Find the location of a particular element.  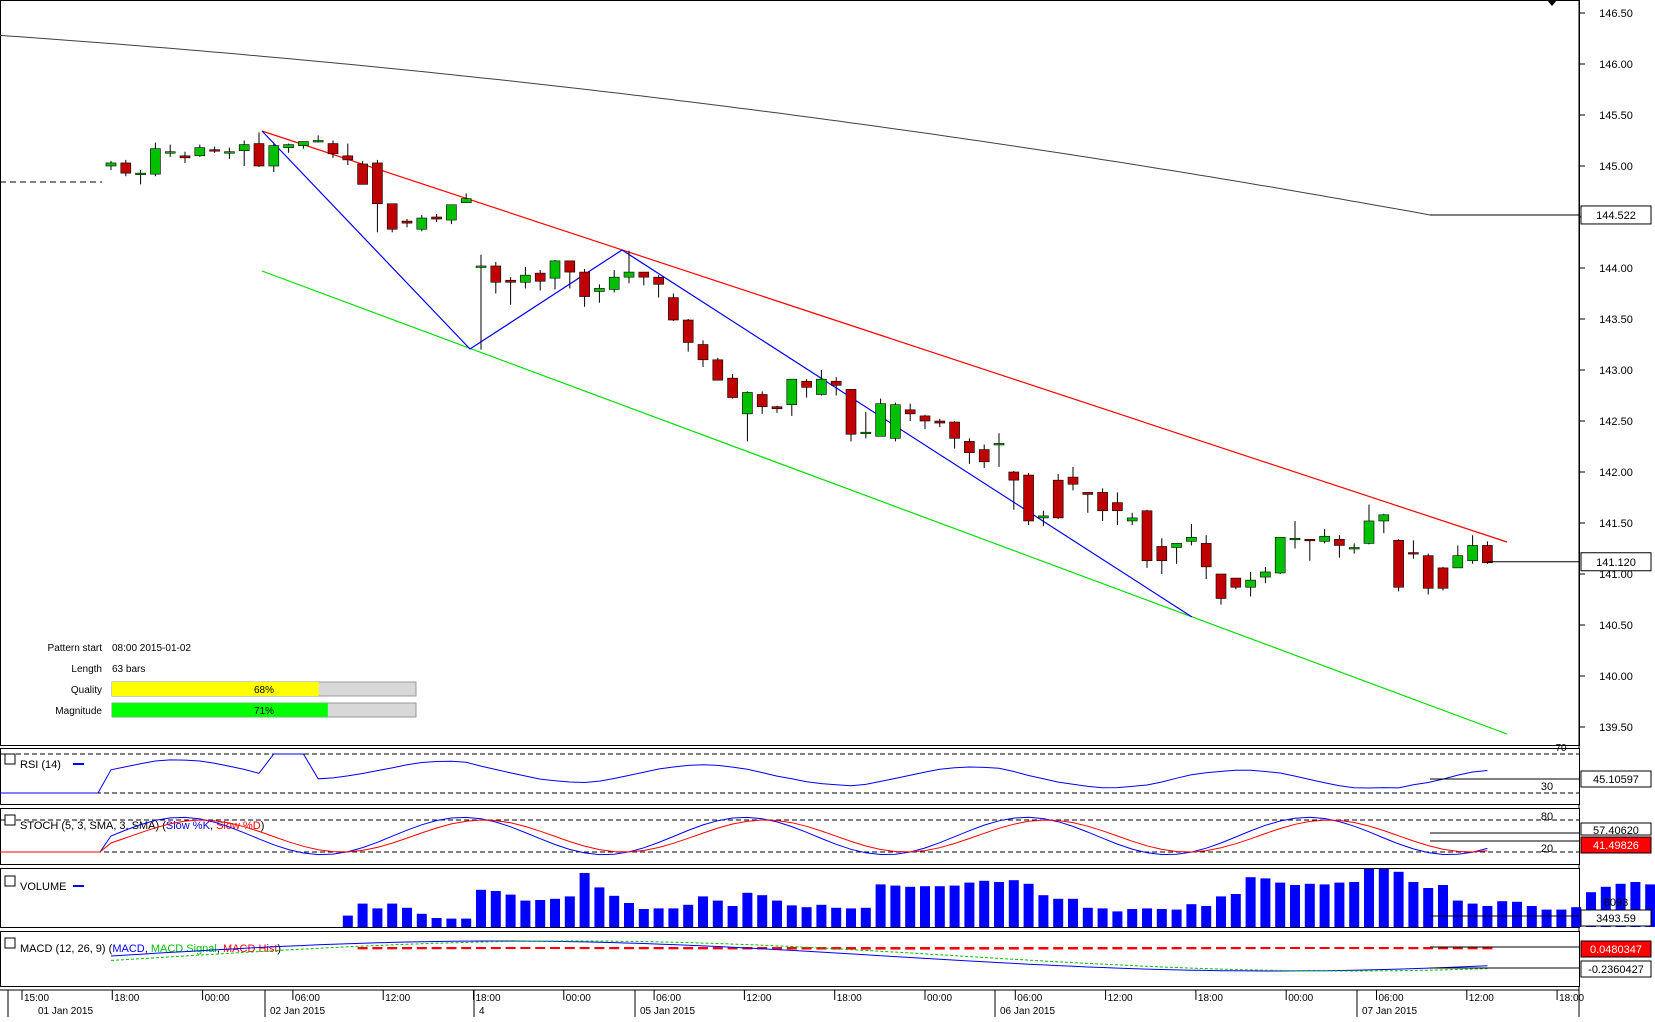

stoch-title: STOCH (5, 3, SMA, 3, SMA) is located at coordinates (89, 826).